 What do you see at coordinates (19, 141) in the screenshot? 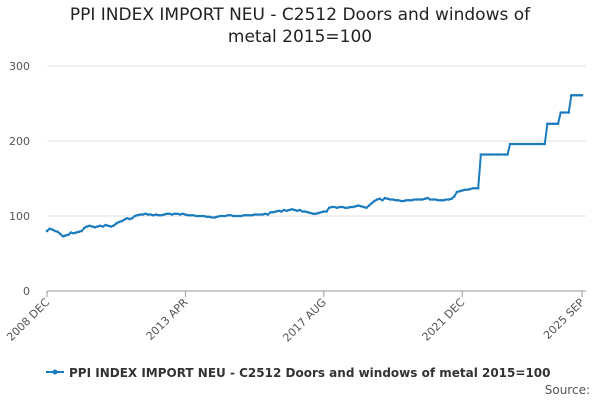
I see `y-tick-label: 200` at bounding box center [19, 141].